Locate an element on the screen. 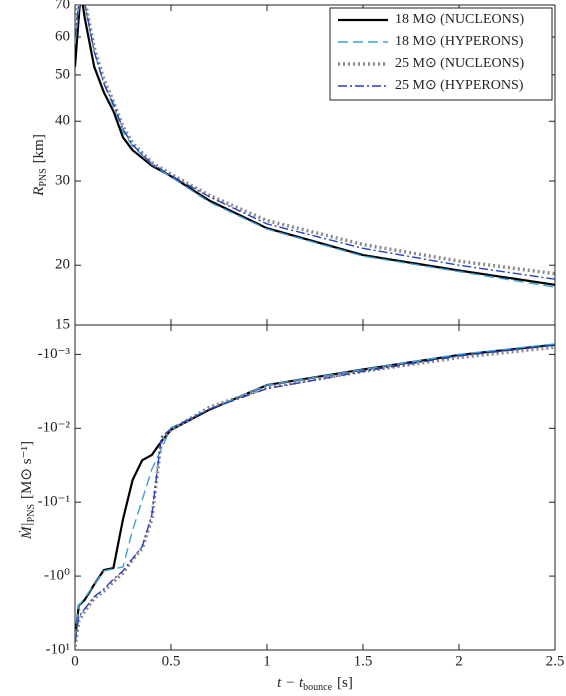  y-tick-label: 40 is located at coordinates (62, 121).